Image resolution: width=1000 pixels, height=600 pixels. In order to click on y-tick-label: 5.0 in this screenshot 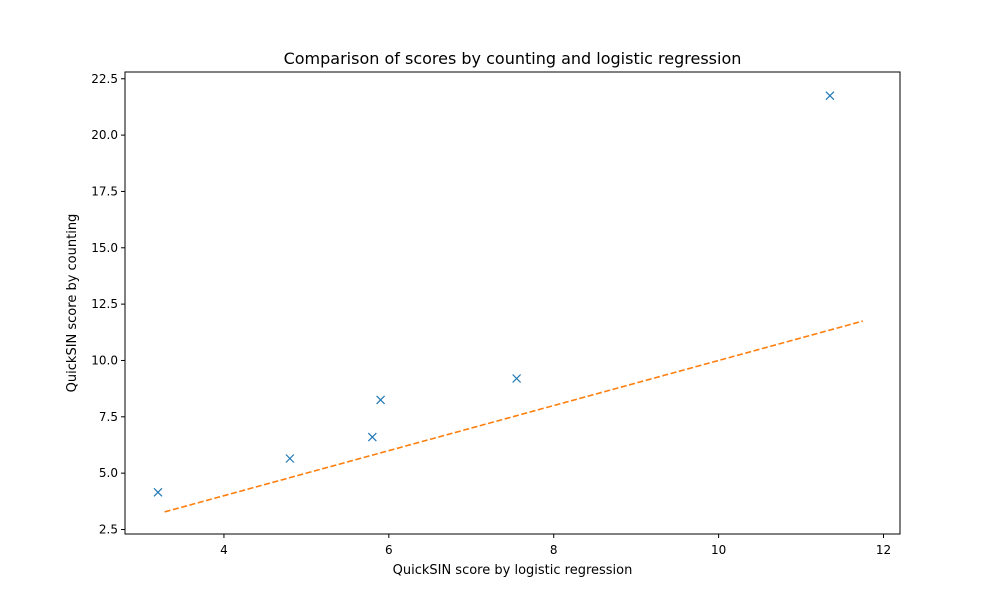, I will do `click(108, 473)`.